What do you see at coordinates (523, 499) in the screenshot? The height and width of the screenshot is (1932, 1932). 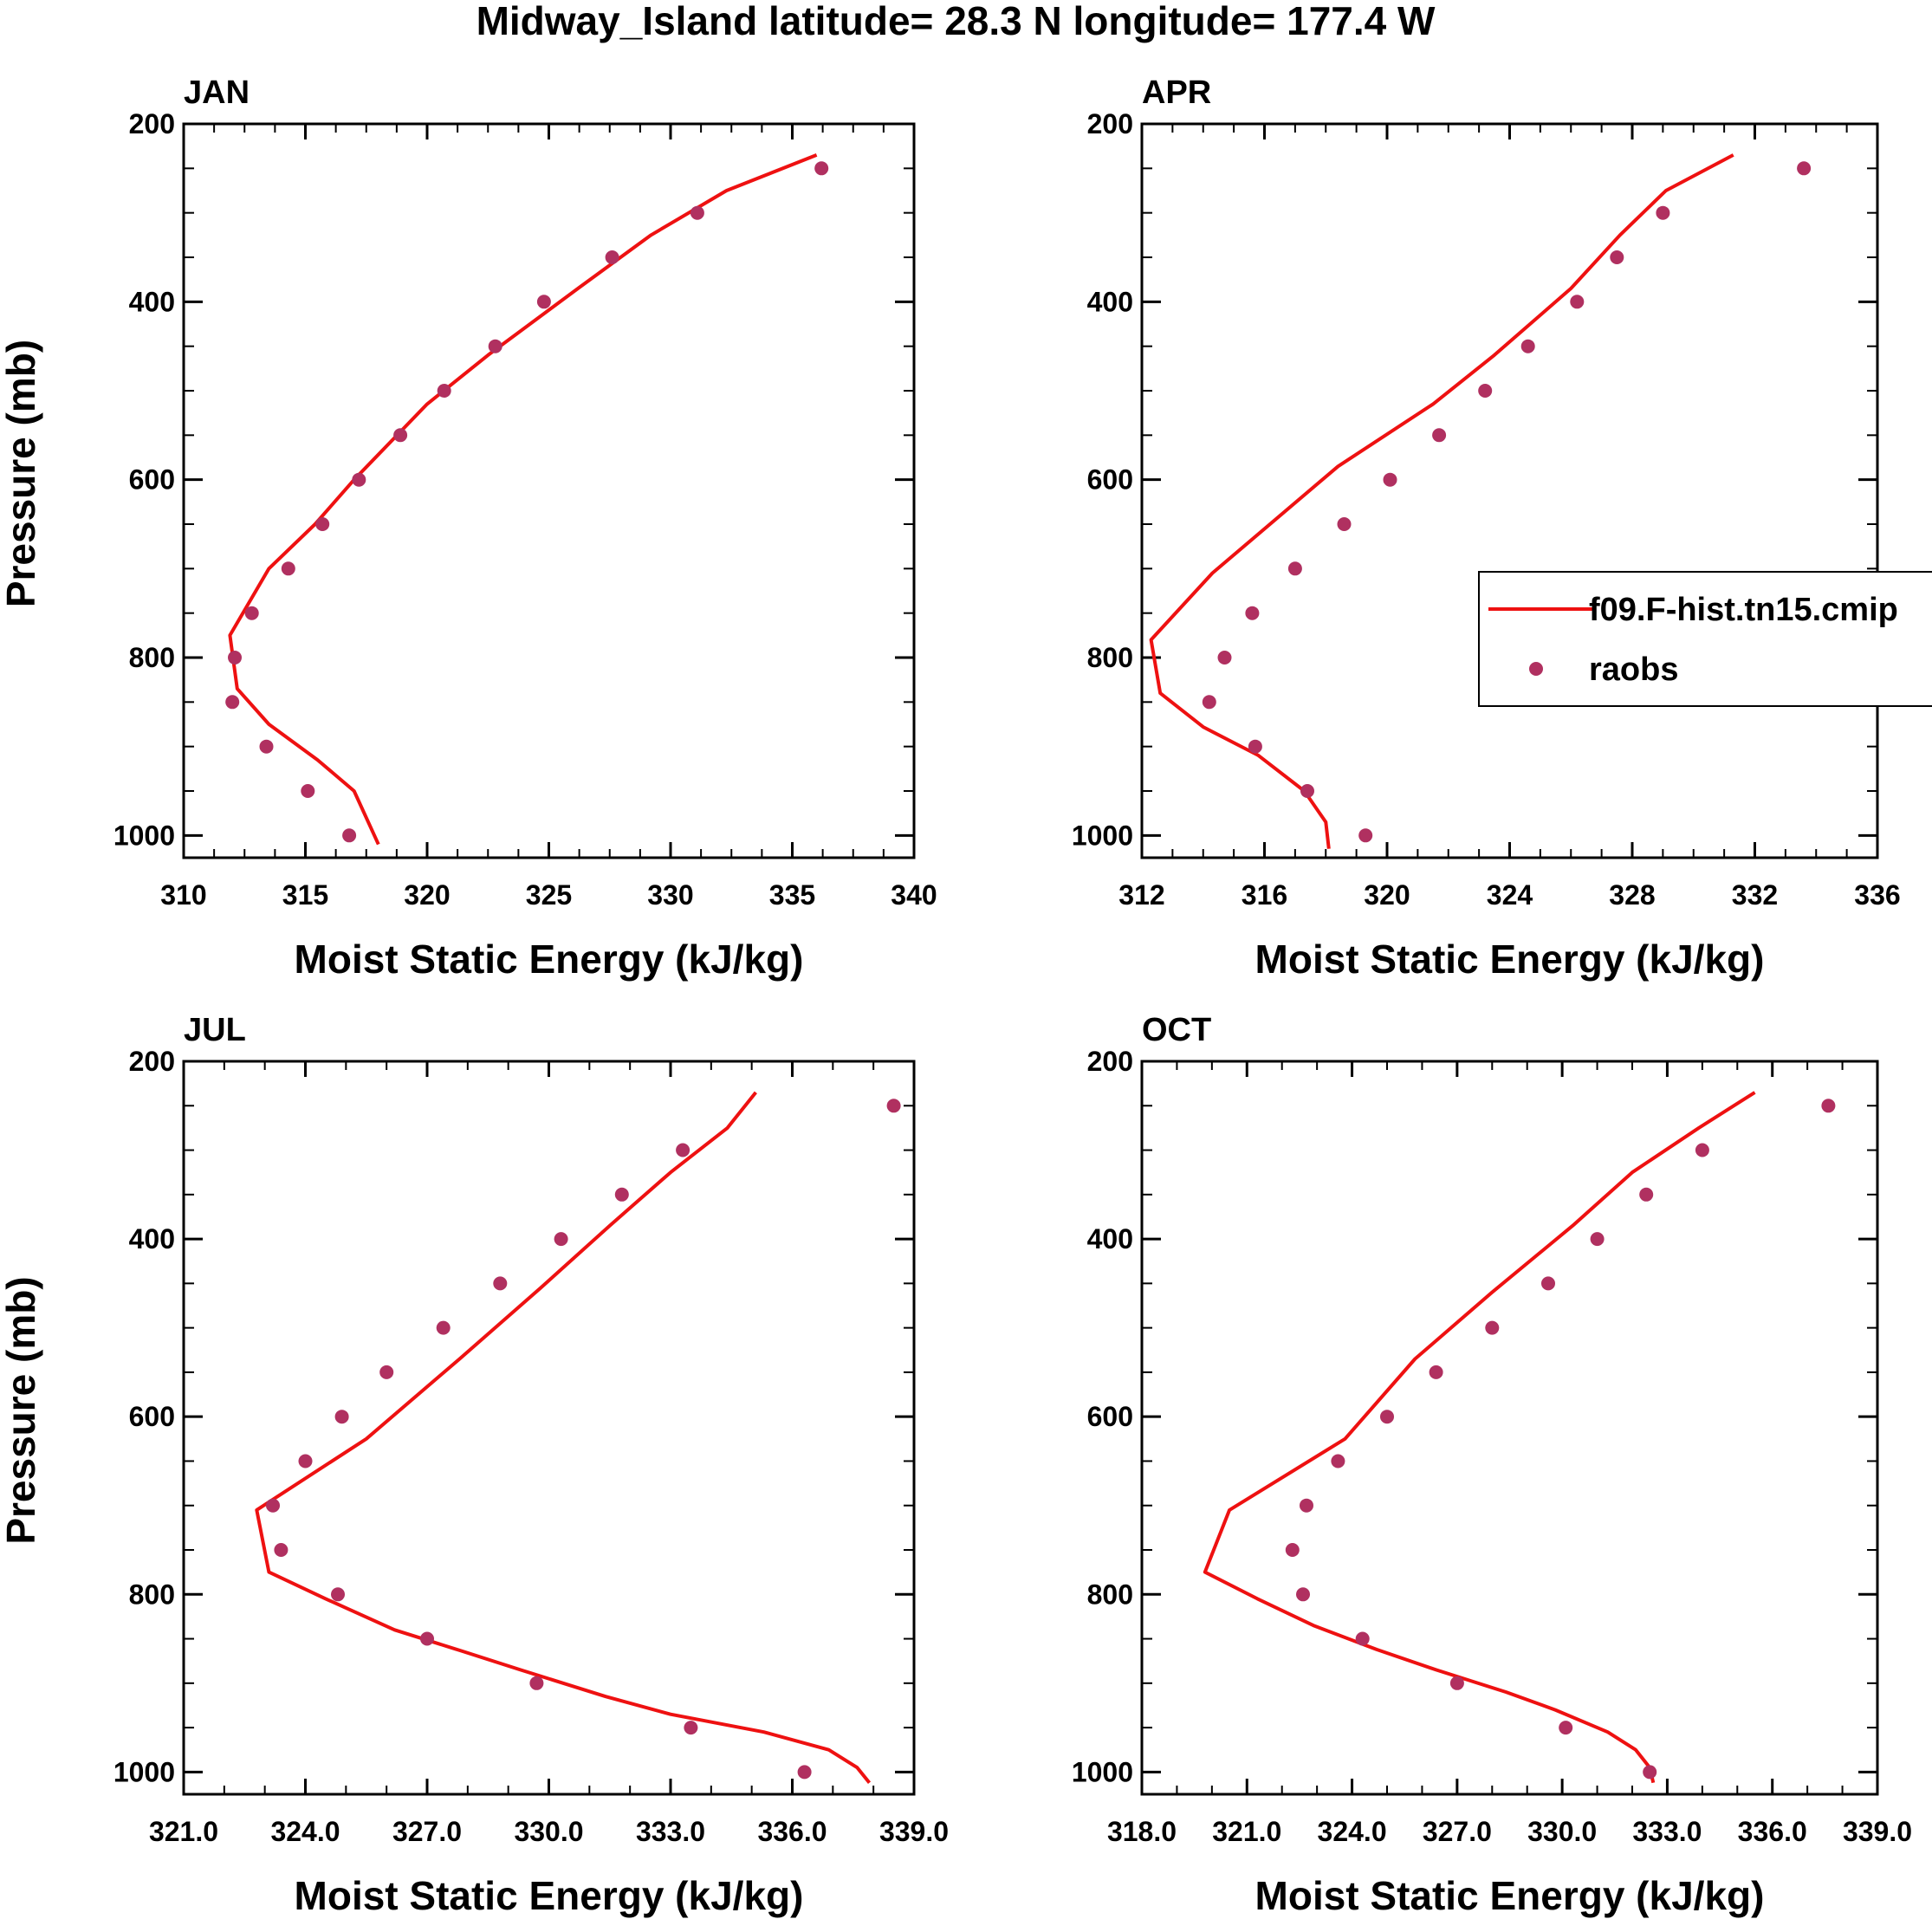 I see `jan-model-line` at bounding box center [523, 499].